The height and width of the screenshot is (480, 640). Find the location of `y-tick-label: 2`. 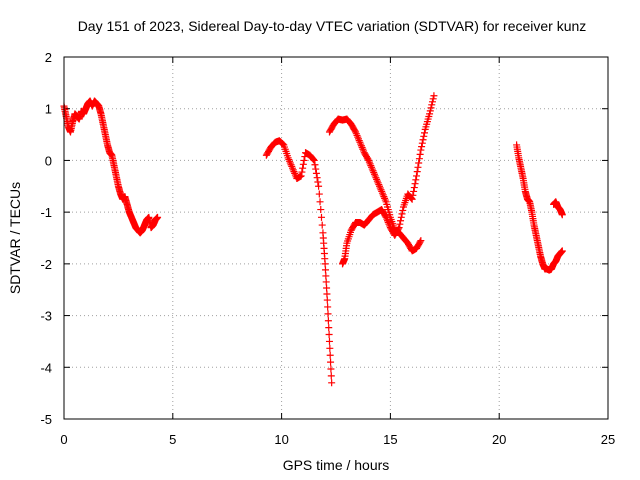

y-tick-label: 2 is located at coordinates (48, 57).